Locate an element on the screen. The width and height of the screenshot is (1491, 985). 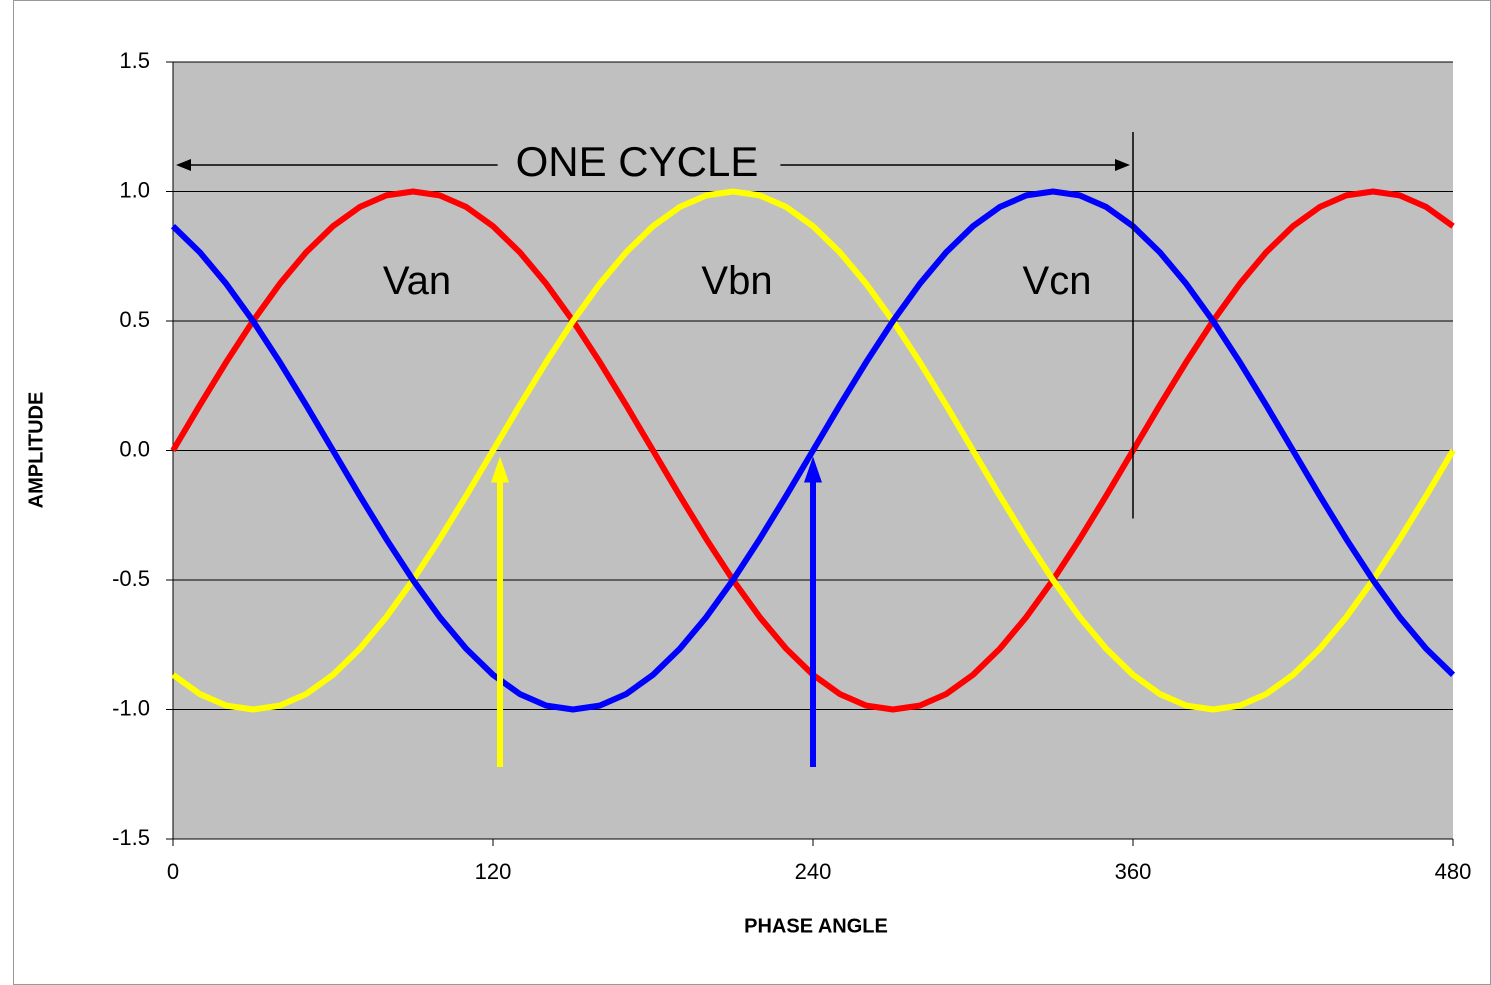
yellow-arrow-head is located at coordinates (500, 469).